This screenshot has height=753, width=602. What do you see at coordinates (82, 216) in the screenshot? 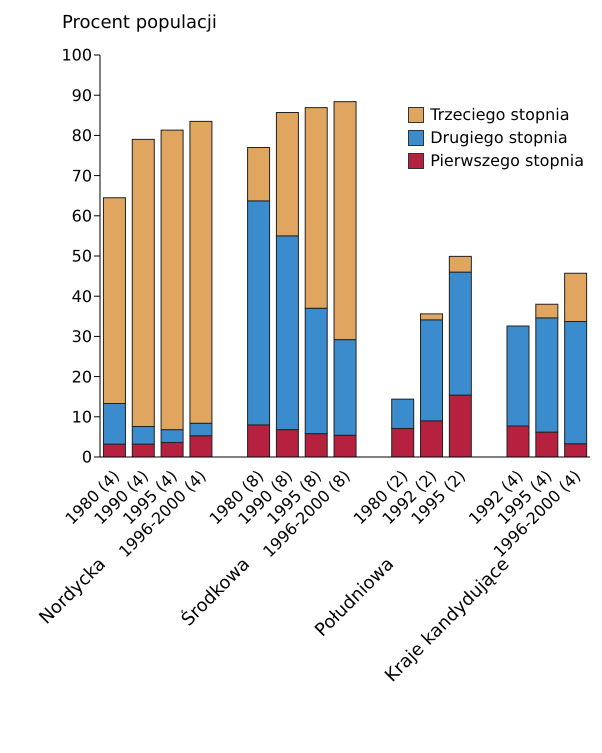
I see `y-tick-label: 60` at bounding box center [82, 216].